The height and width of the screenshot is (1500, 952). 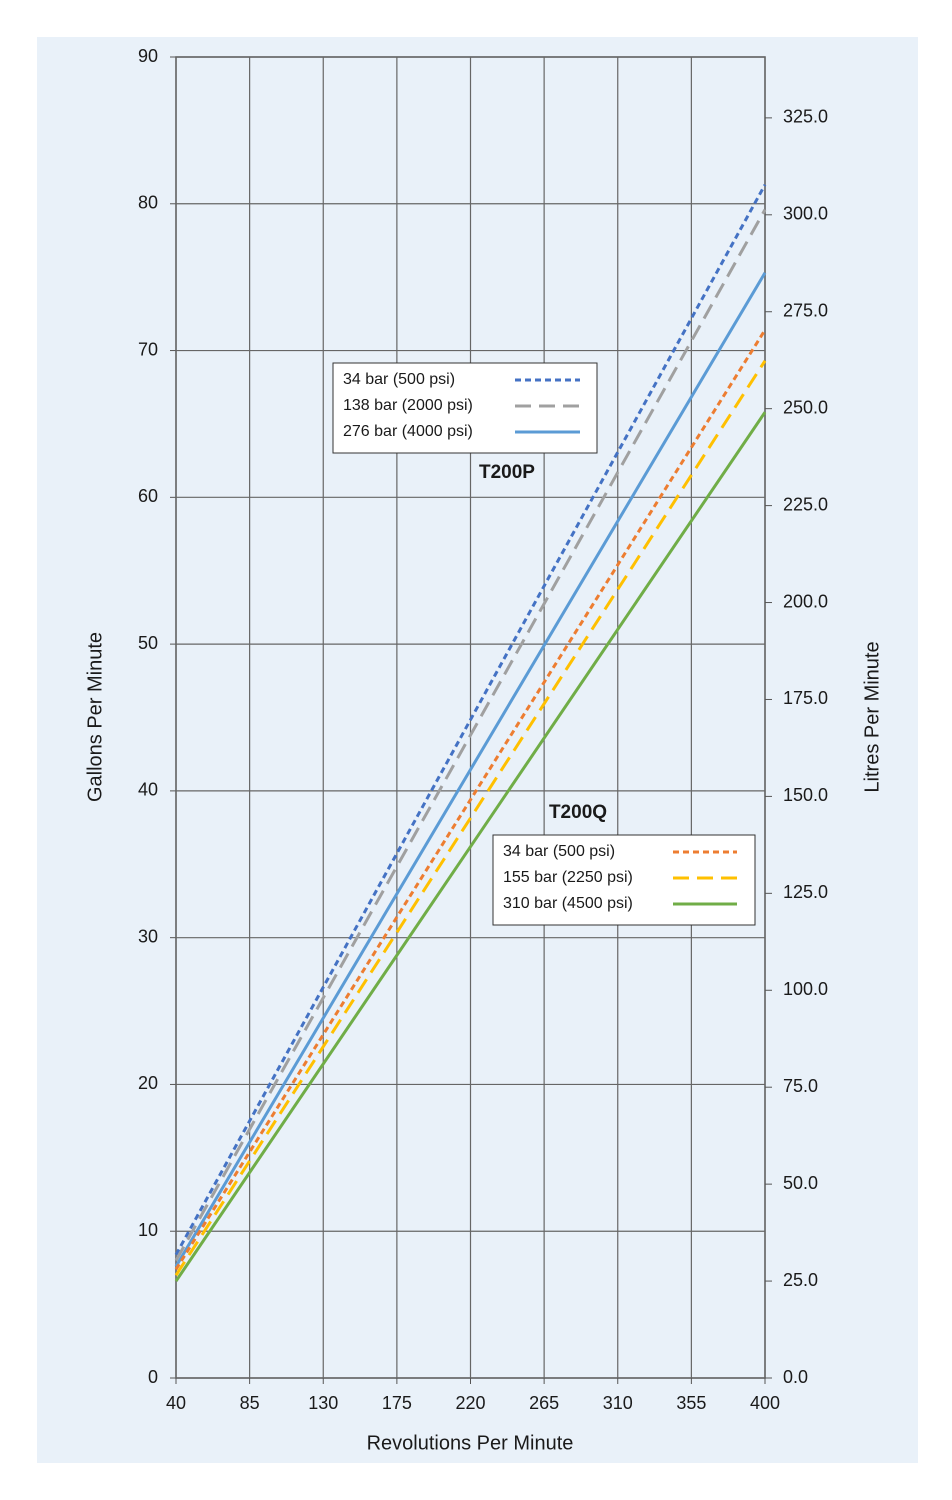 What do you see at coordinates (148, 790) in the screenshot?
I see `y-tick-label: 40` at bounding box center [148, 790].